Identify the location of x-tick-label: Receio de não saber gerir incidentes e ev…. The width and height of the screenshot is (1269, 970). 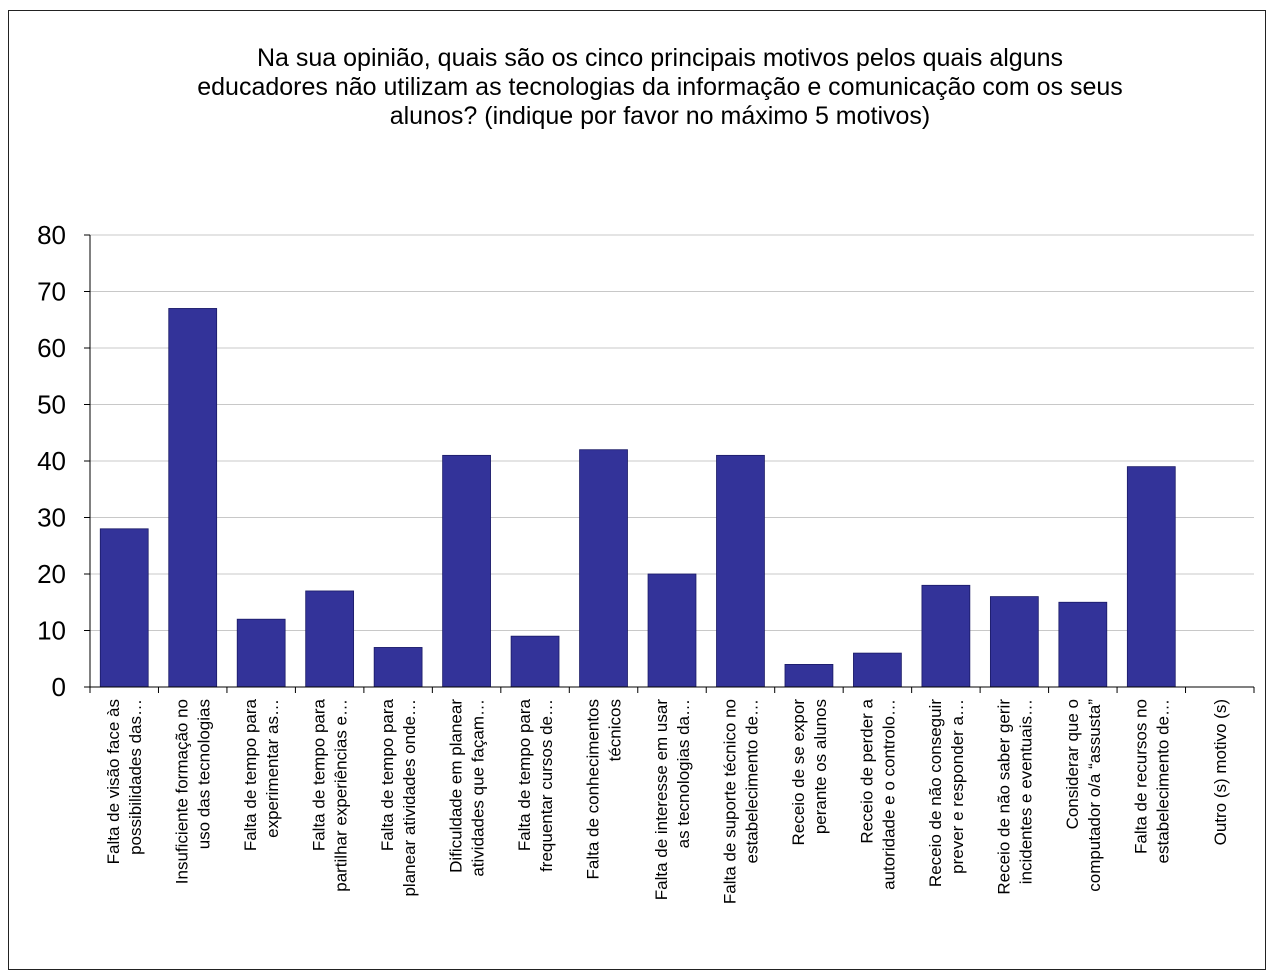
(1014, 797).